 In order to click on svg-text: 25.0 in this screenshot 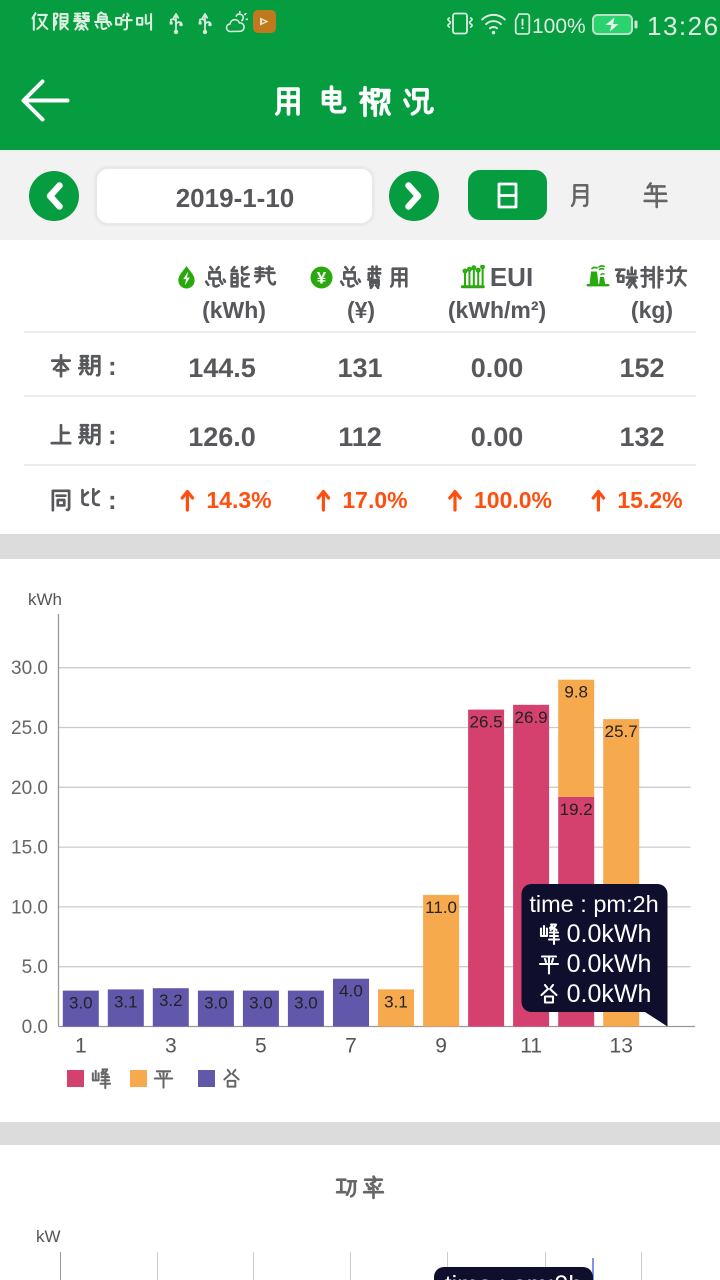, I will do `click(29, 728)`.